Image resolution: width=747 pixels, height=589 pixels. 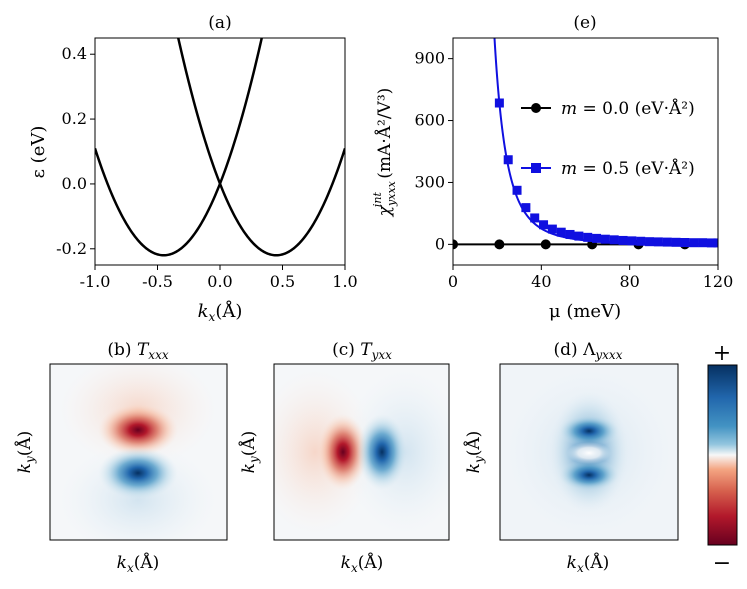 I want to click on panel-d-top-lobe, so click(x=589, y=431).